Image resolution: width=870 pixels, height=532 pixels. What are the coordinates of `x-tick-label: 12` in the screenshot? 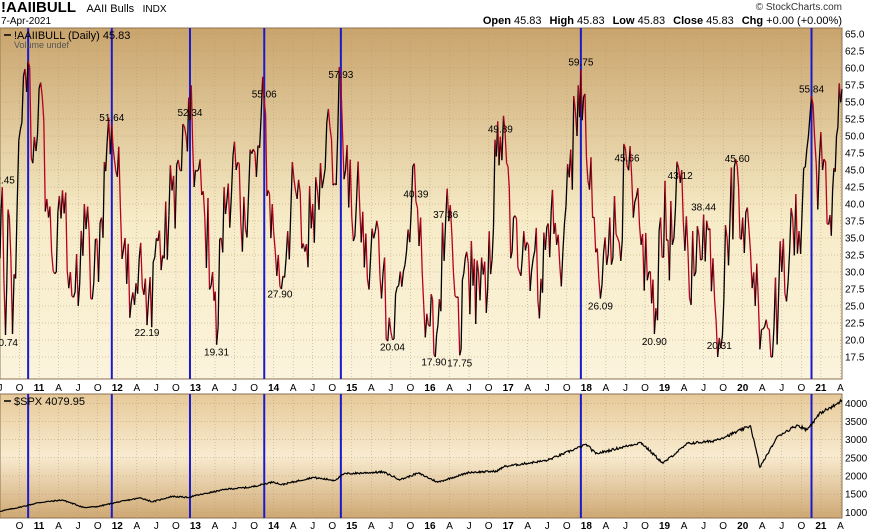 It's located at (118, 388).